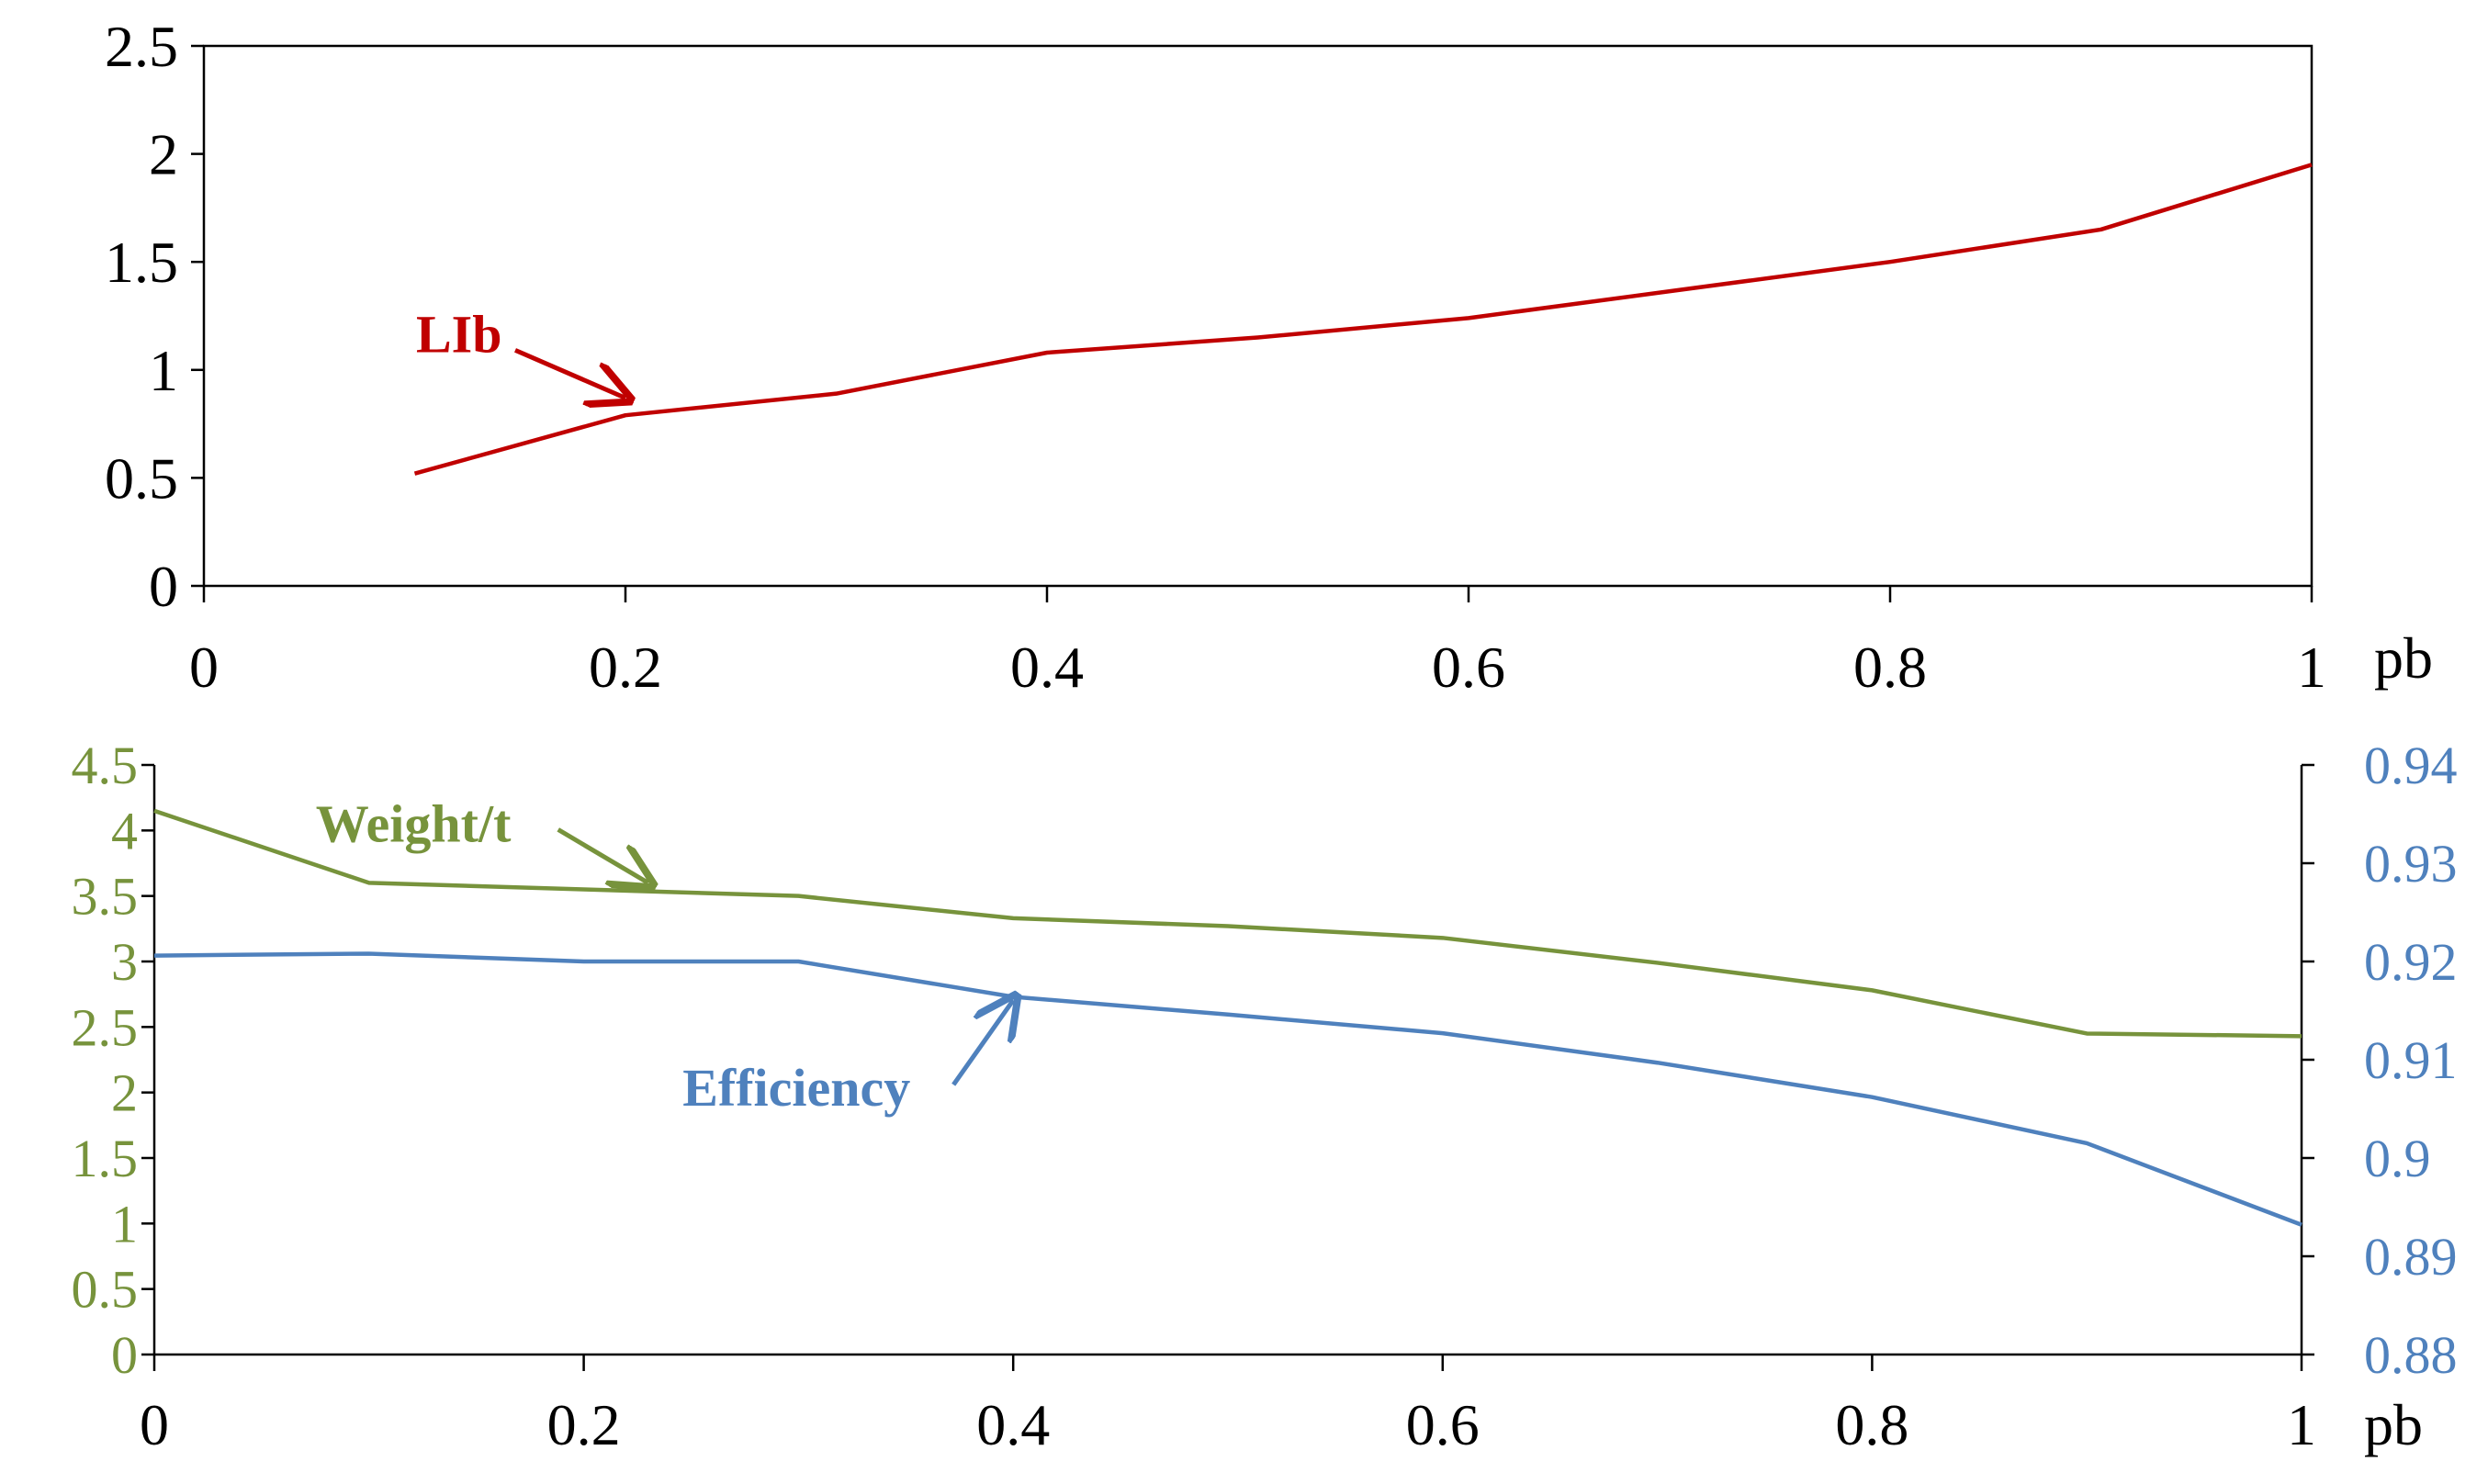  What do you see at coordinates (570, 374) in the screenshot?
I see `lib-annotation-arrow` at bounding box center [570, 374].